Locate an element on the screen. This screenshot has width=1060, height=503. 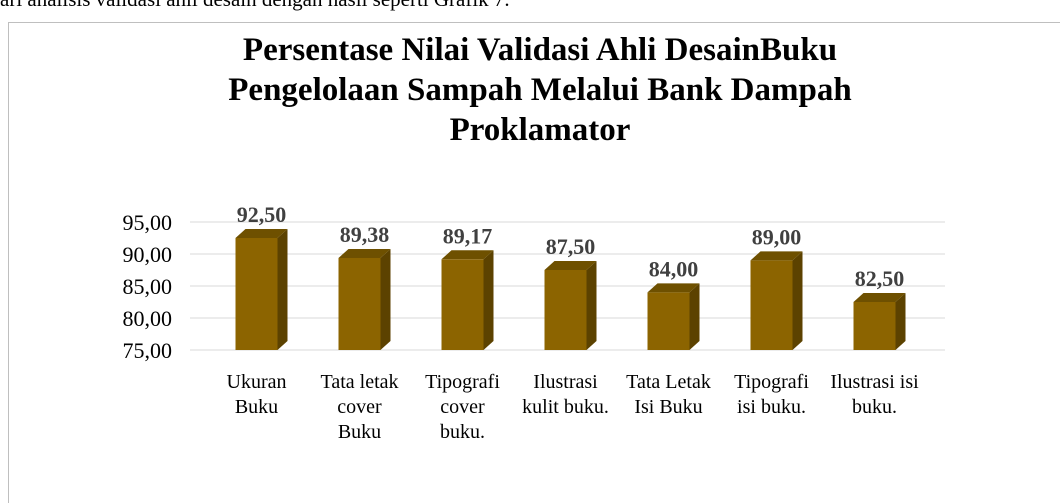
value-label: 92,50 is located at coordinates (262, 214).